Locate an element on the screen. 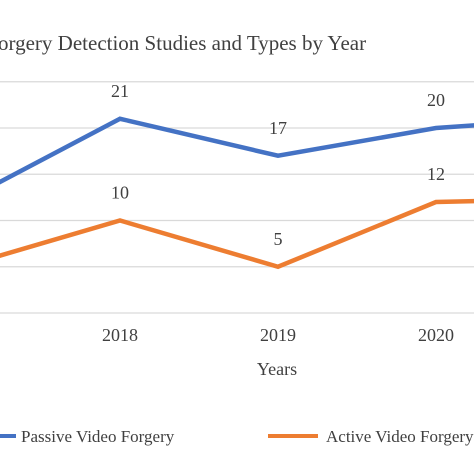 This screenshot has width=474, height=474. x-tick-label: 2018 is located at coordinates (120, 335).